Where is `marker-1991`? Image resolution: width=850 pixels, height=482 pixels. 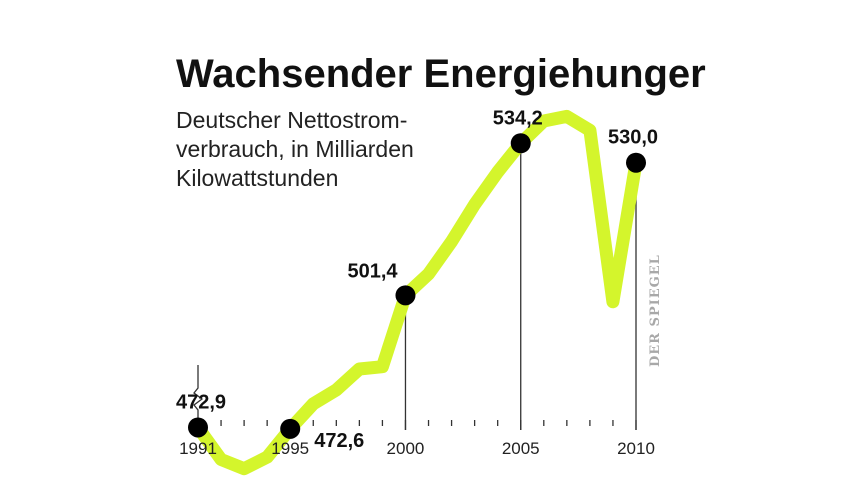
marker-1991 is located at coordinates (198, 427).